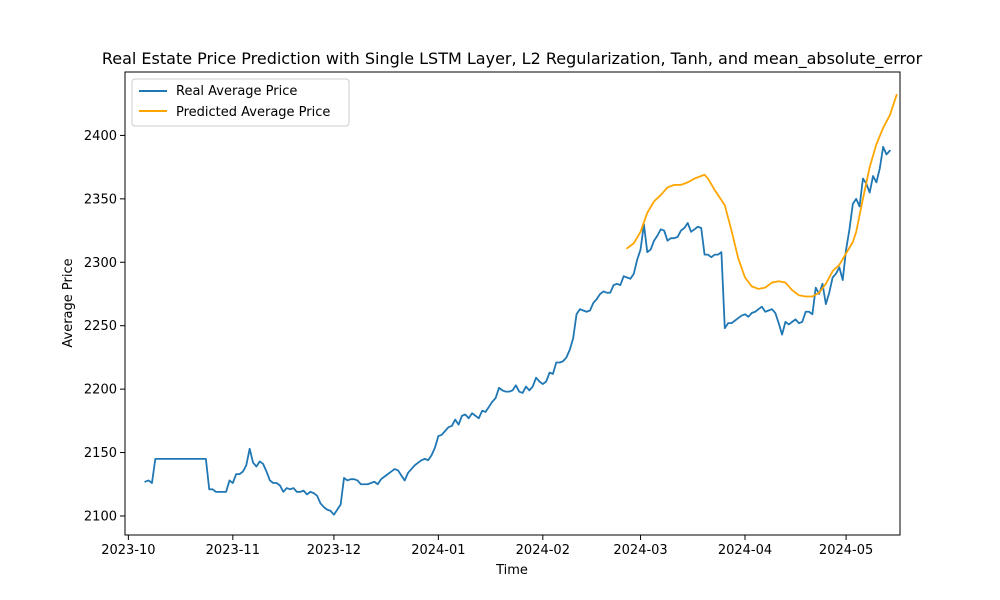 This screenshot has width=1000, height=600. What do you see at coordinates (100, 453) in the screenshot?
I see `y-tick-label: 2150` at bounding box center [100, 453].